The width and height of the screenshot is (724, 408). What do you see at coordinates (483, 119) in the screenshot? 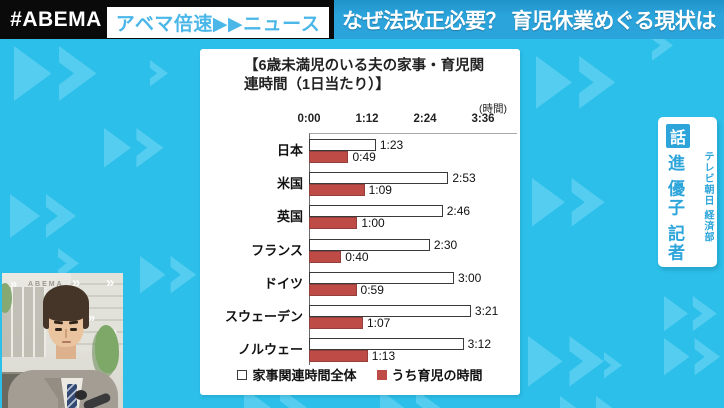
I see `x-tick-label: 3:36` at bounding box center [483, 119].